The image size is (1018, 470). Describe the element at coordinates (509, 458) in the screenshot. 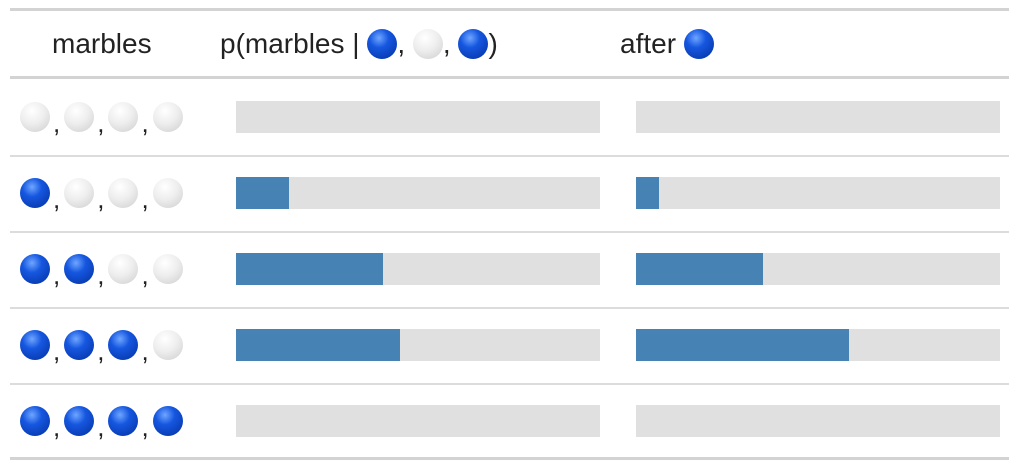

I see `bottom-rule` at that location.